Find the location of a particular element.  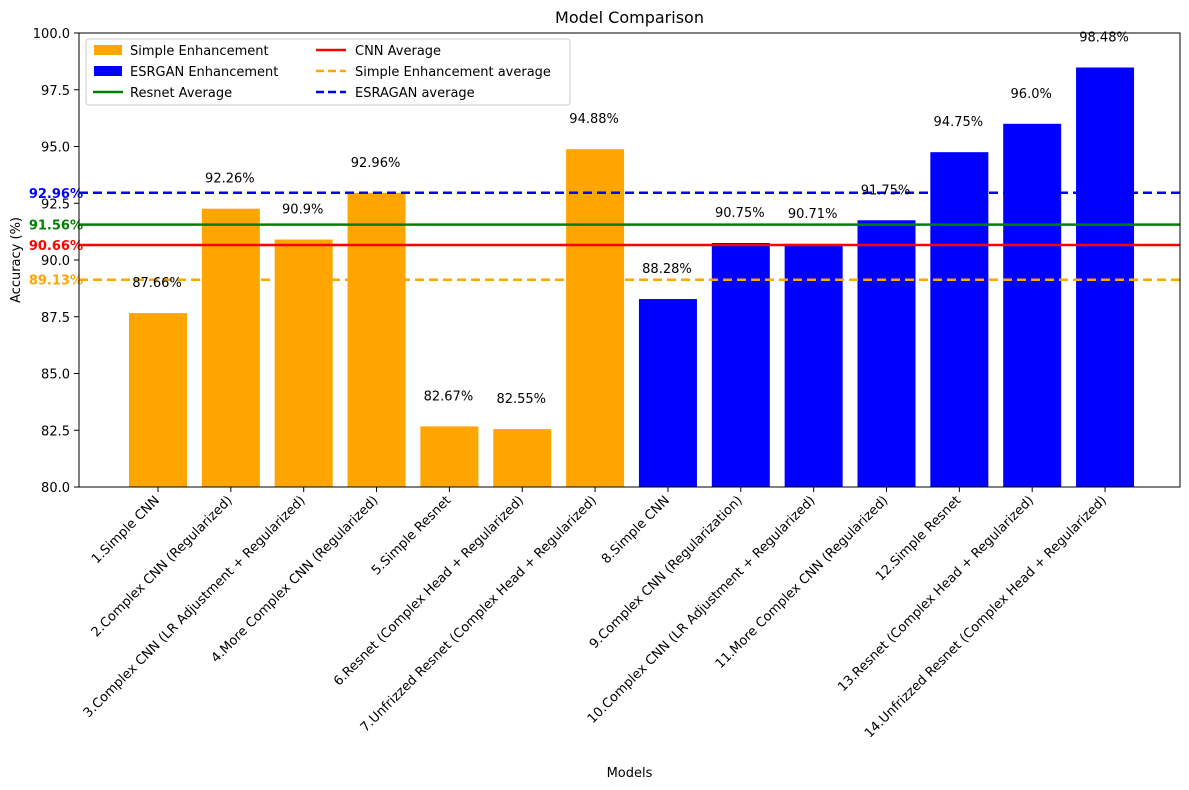

y-tick-label-8: 97.5 is located at coordinates (55, 91).